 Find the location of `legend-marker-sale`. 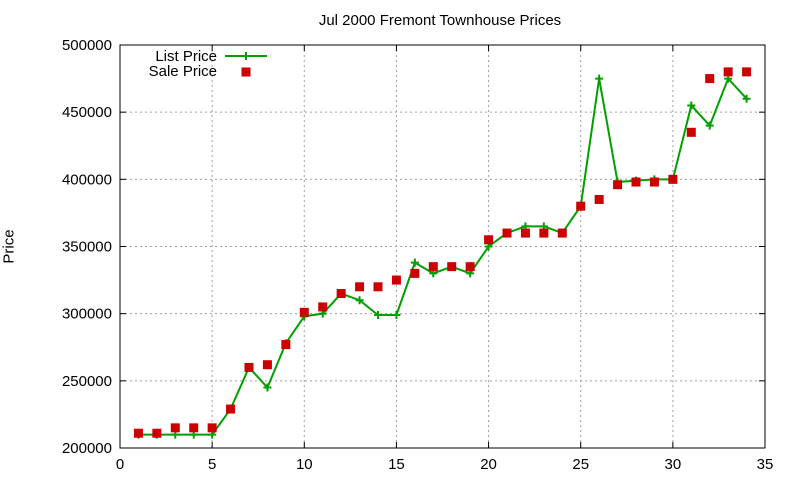

legend-marker-sale is located at coordinates (246, 72).